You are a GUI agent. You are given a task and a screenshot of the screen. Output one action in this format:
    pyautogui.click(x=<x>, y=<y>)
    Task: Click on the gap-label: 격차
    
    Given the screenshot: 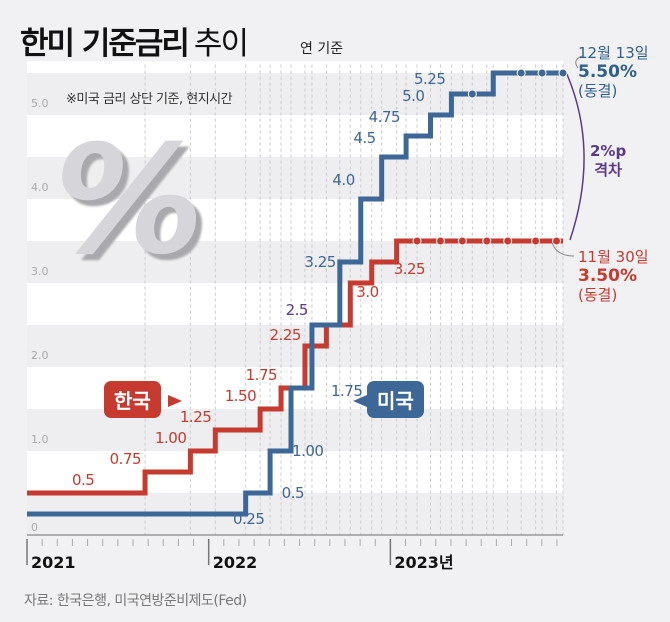 What is the action you would take?
    pyautogui.click(x=608, y=170)
    